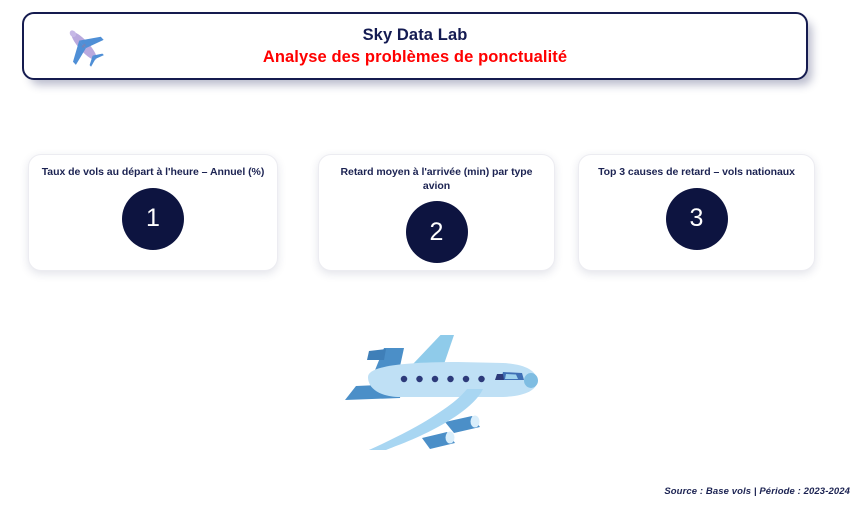  I want to click on page-subtitle: Analyse des problèmes de ponctualité, so click(415, 56).